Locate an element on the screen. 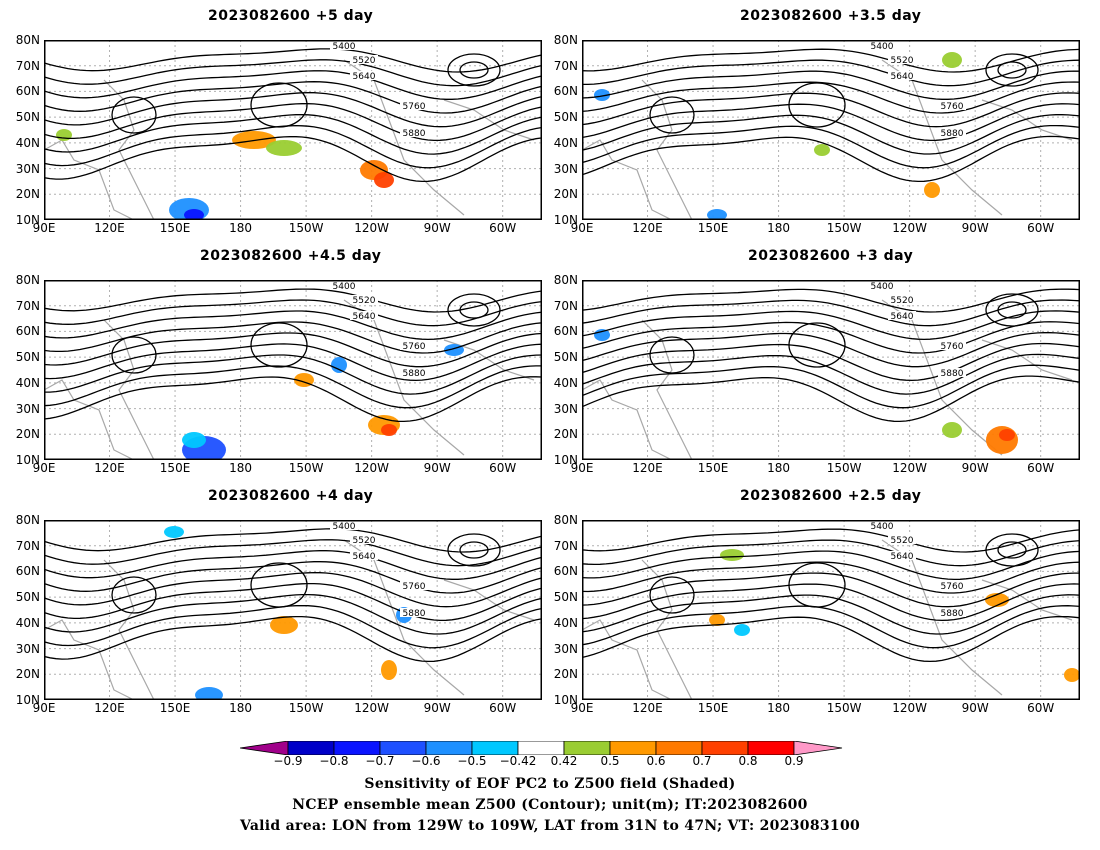 The image size is (1100, 850). contour-label: 5520 is located at coordinates (902, 61).